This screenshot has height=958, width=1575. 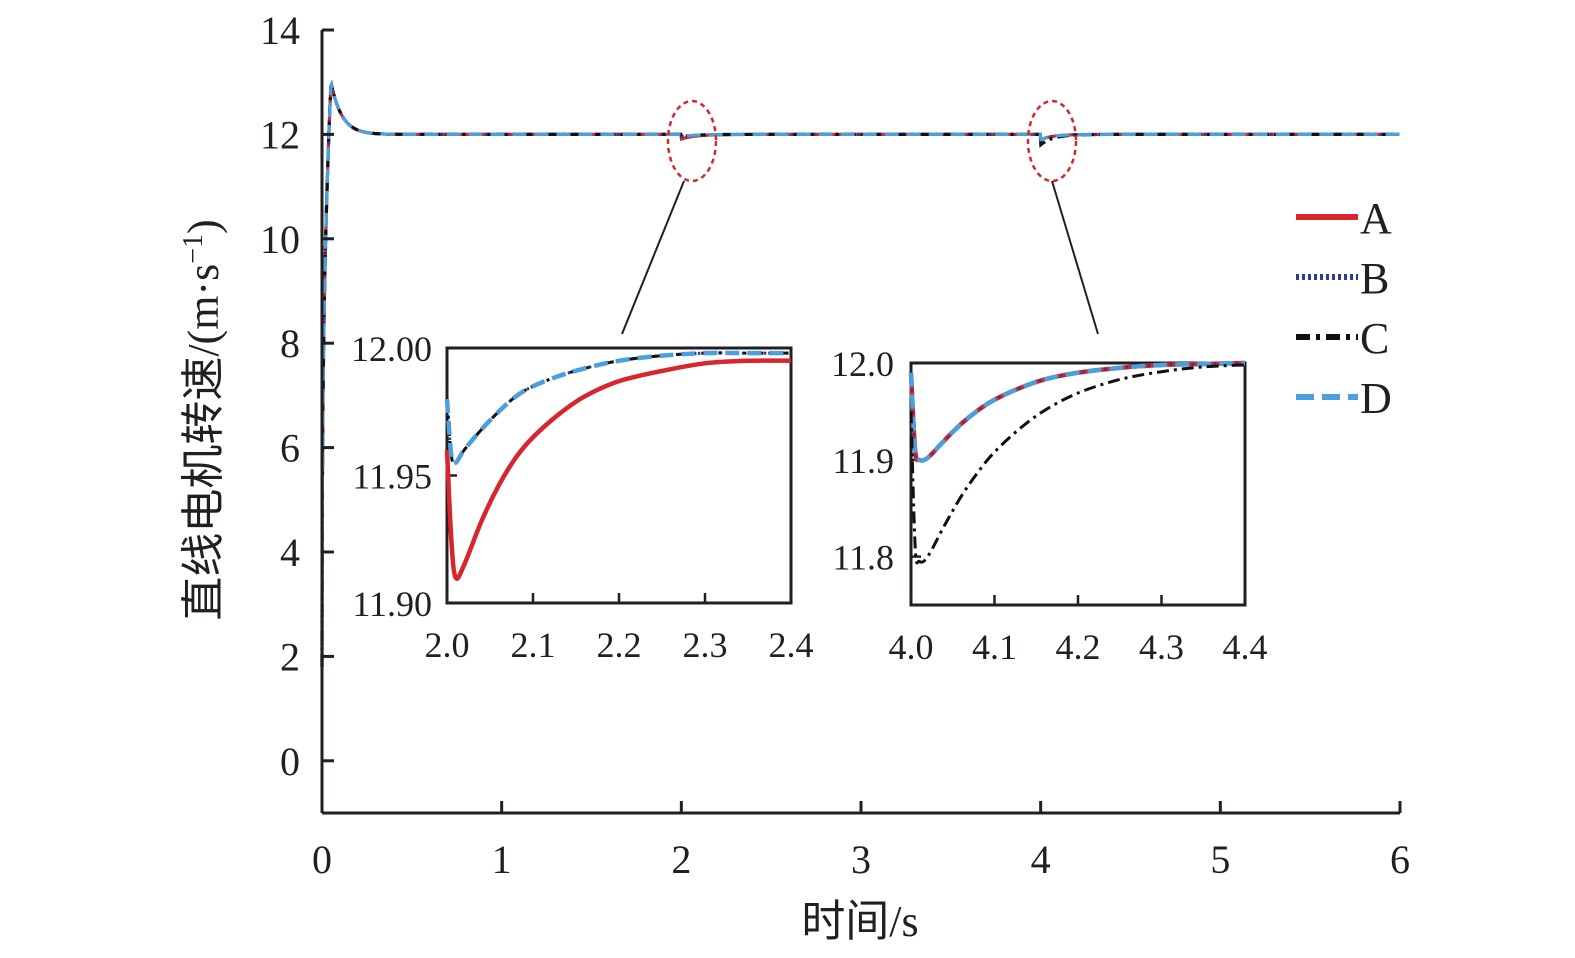 I want to click on y-tick-label: 4, so click(x=290, y=552).